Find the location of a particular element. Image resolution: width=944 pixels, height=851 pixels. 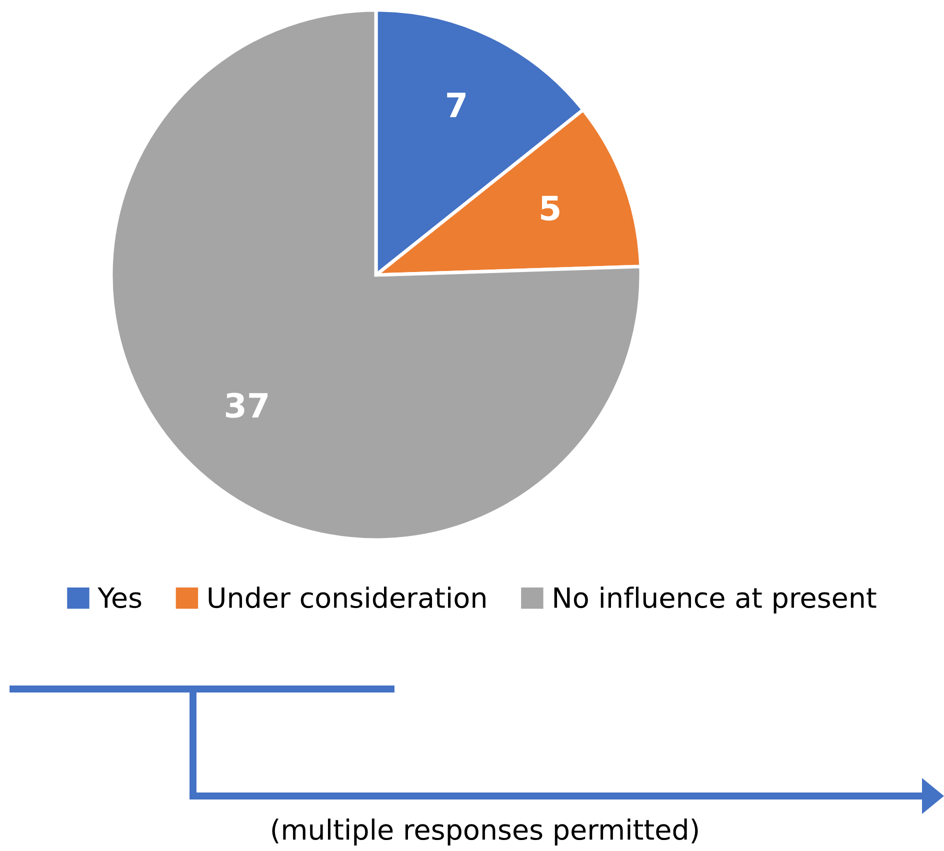

legend-label: Under consideration is located at coordinates (347, 597).